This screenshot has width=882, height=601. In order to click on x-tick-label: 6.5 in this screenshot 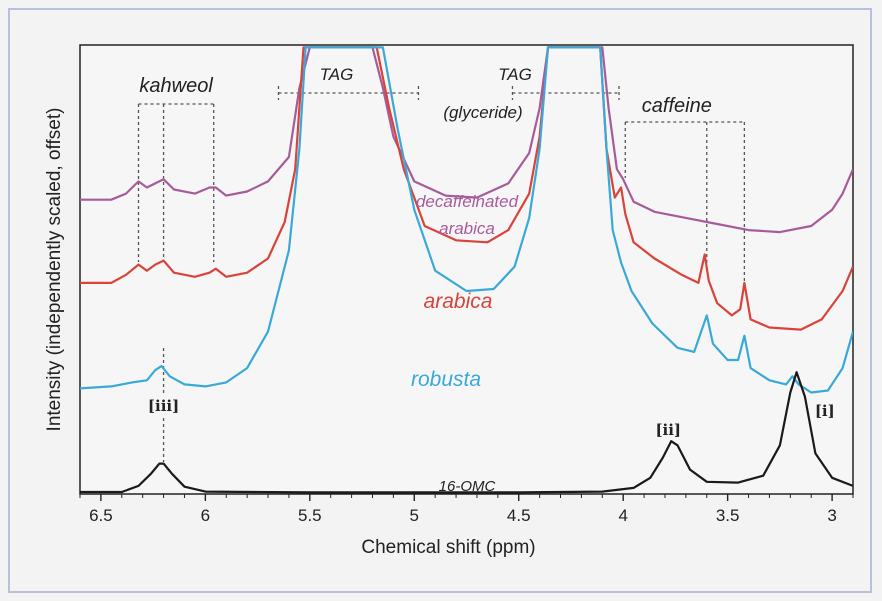, I will do `click(101, 515)`.